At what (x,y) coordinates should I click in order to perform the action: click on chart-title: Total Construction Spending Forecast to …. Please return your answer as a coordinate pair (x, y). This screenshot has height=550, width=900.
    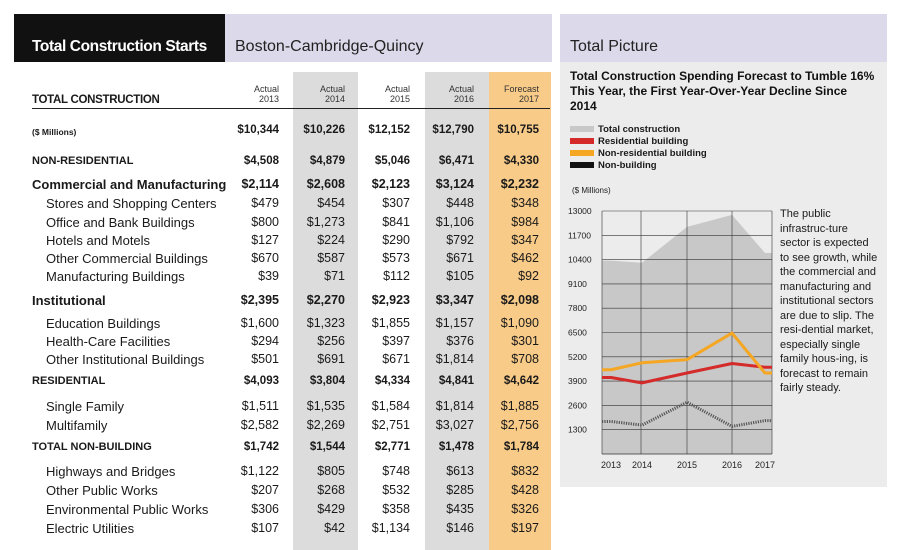
    Looking at the image, I should click on (722, 91).